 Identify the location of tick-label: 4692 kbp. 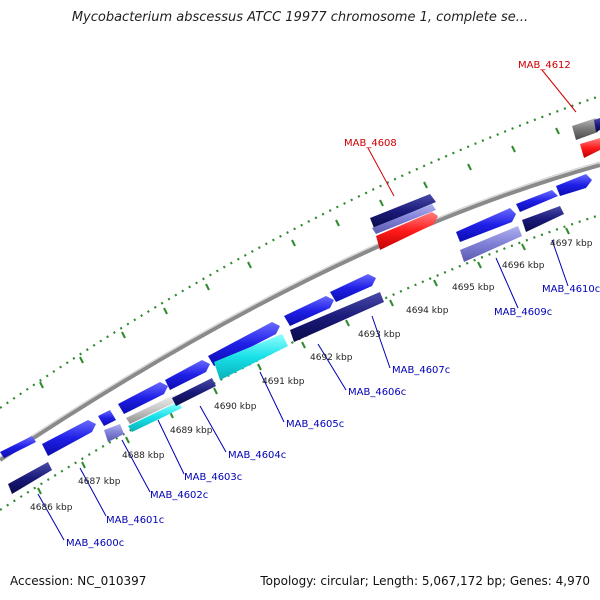
(331, 358).